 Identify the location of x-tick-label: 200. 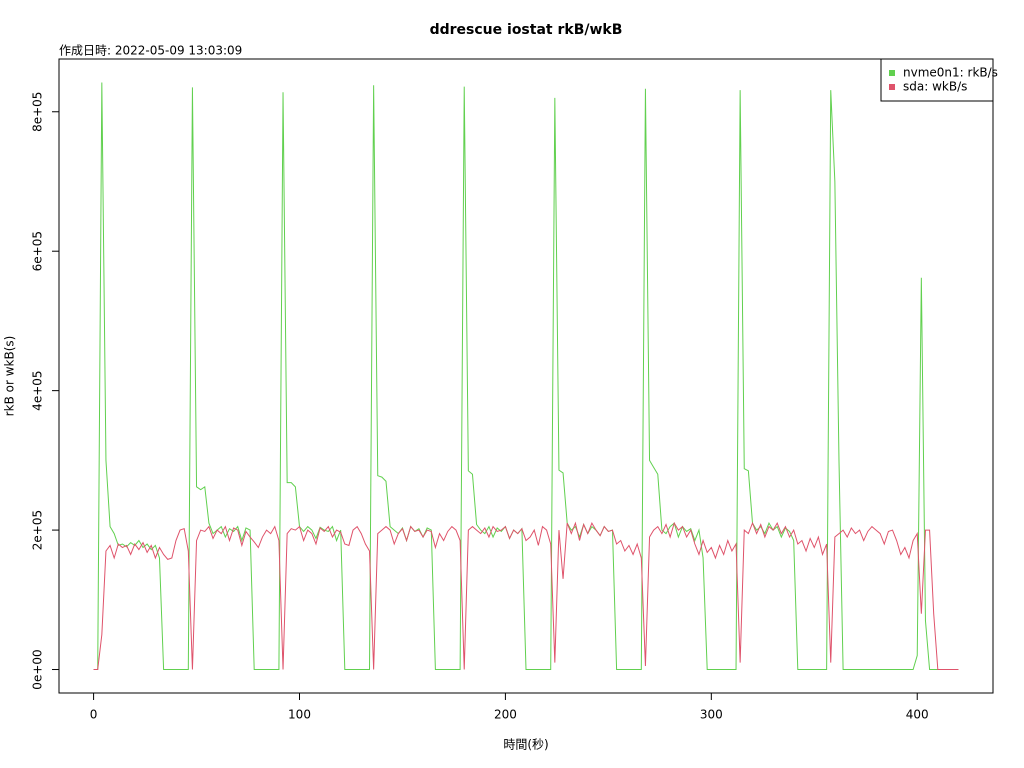
(505, 715).